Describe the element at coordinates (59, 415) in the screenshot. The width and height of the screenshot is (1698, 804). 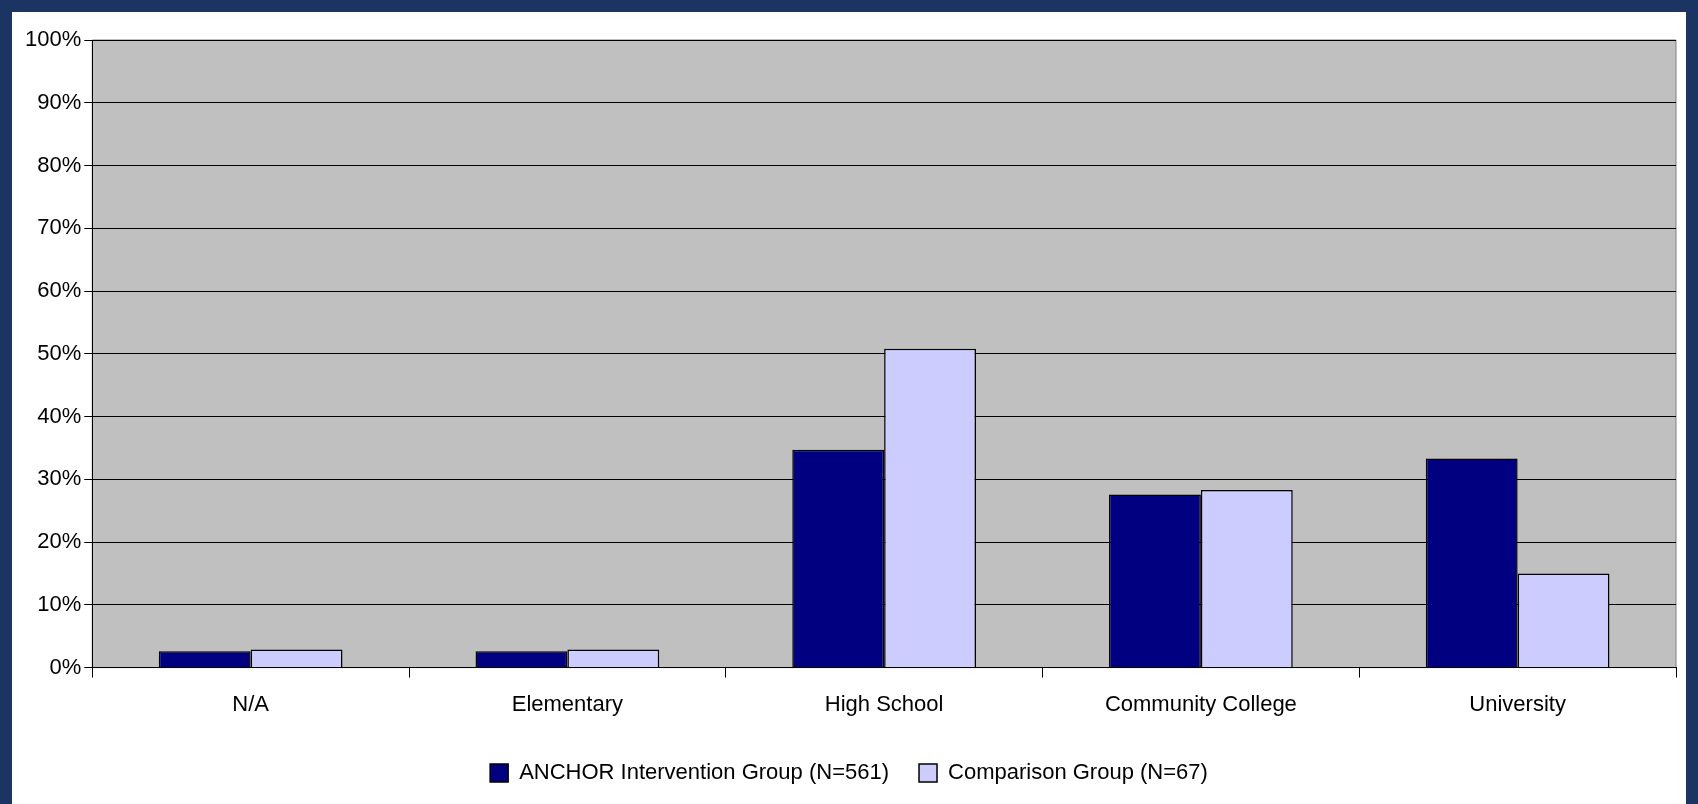
I see `y-tick-label: 40%` at that location.